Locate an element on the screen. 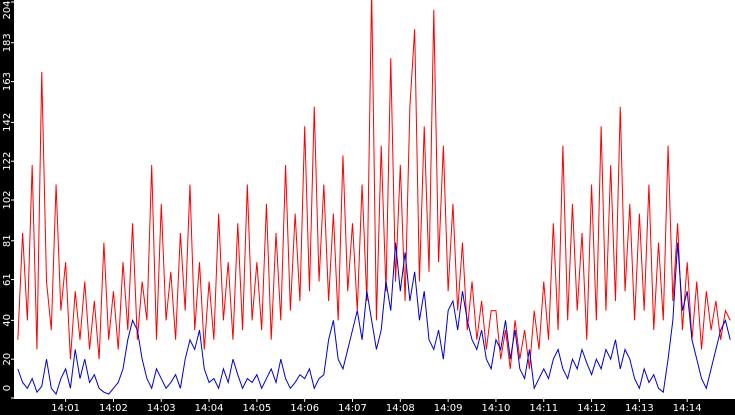 The height and width of the screenshot is (415, 735). x-tick-label: 14:04 is located at coordinates (209, 408).